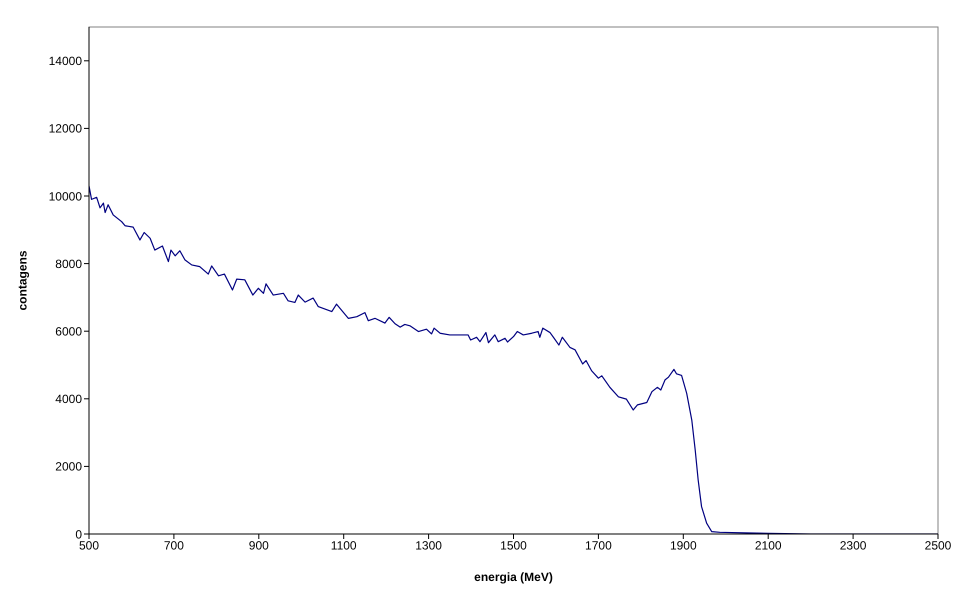 The width and height of the screenshot is (970, 603). Describe the element at coordinates (174, 545) in the screenshot. I see `x-tick-label: 700` at that location.